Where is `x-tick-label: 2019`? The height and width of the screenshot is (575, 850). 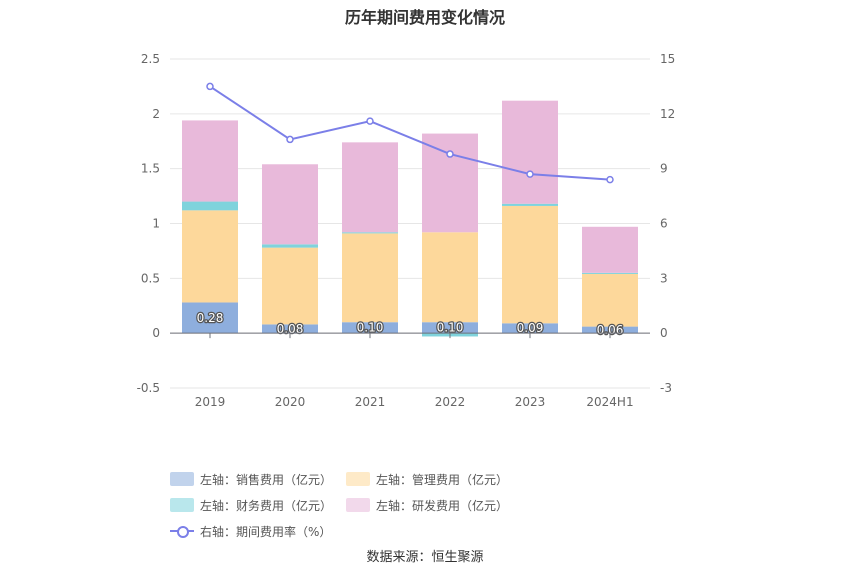
x-tick-label: 2019 is located at coordinates (210, 402).